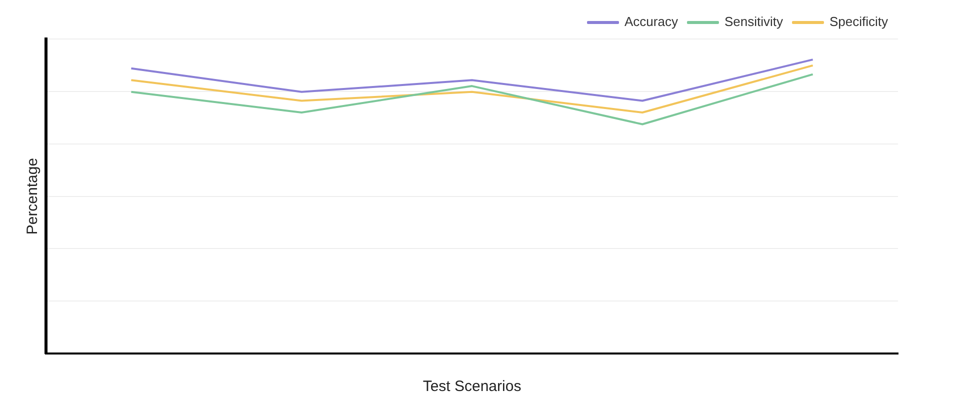  I want to click on legend-label: Specificity, so click(858, 22).